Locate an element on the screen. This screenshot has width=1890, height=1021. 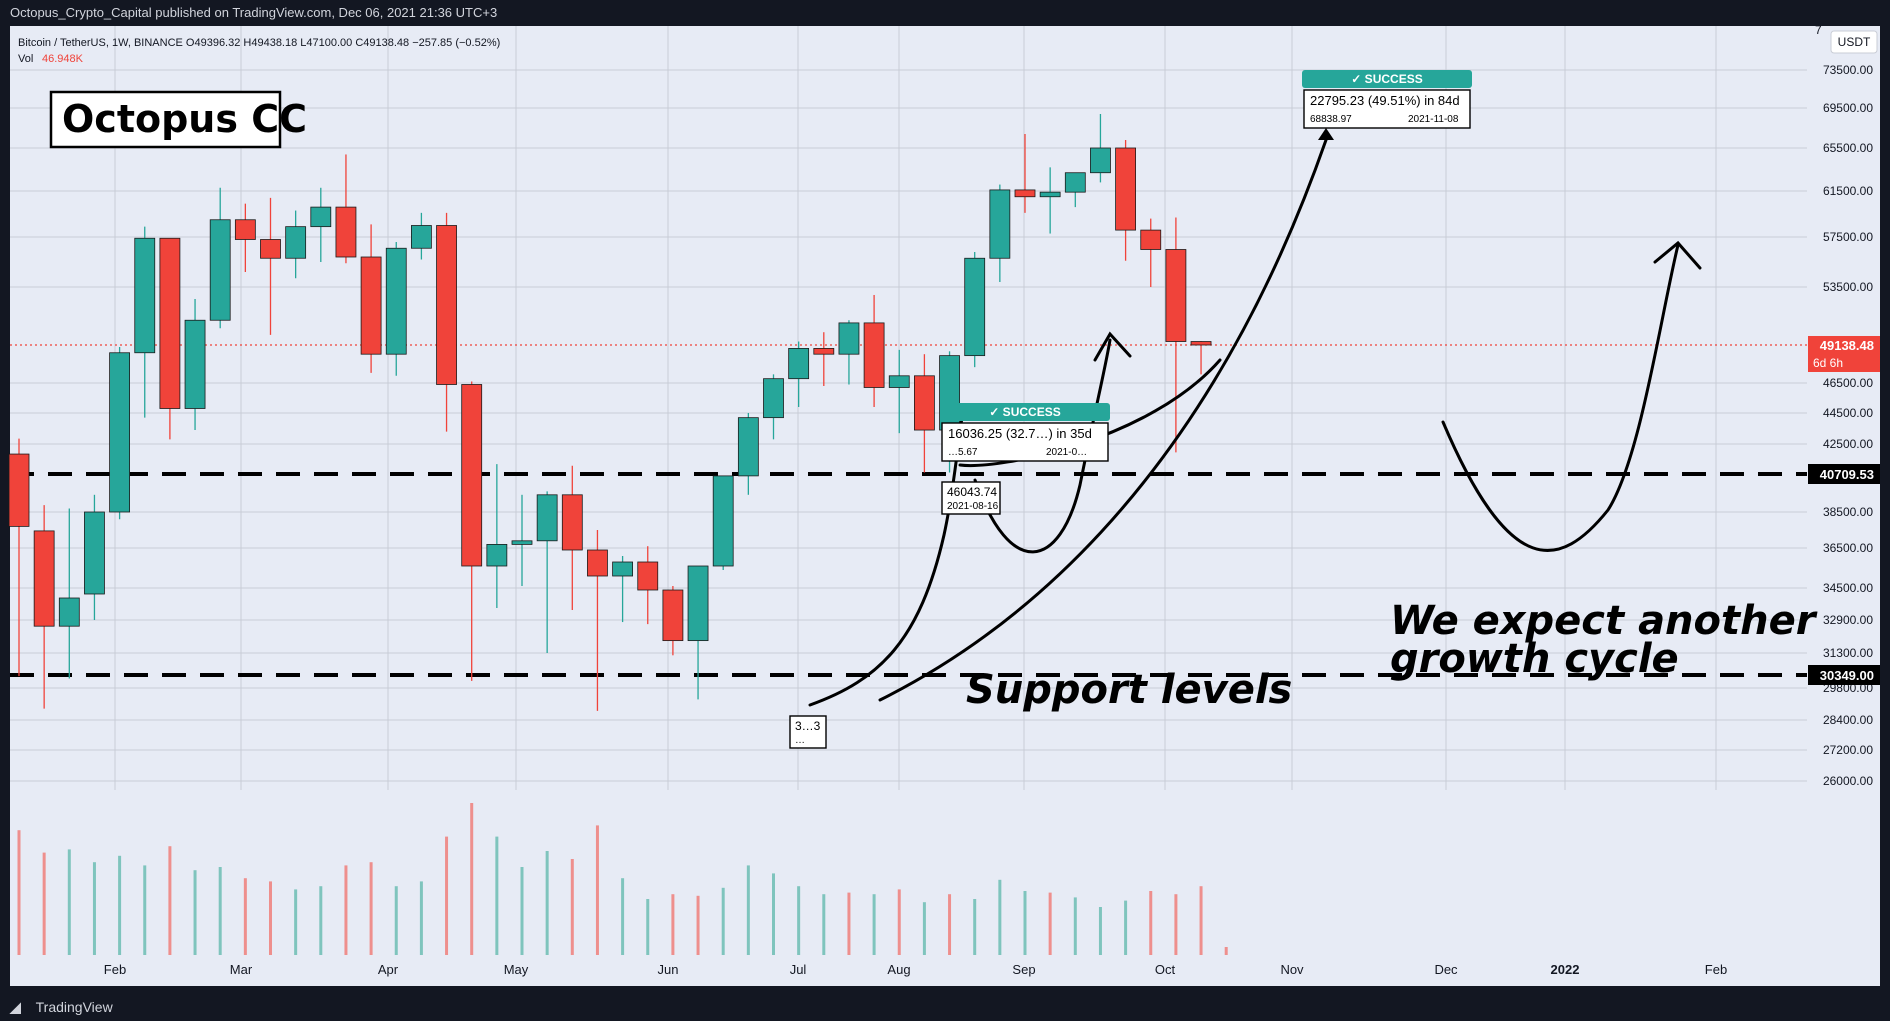
tradingview-logo-icon: ◢ is located at coordinates (15, 1007).